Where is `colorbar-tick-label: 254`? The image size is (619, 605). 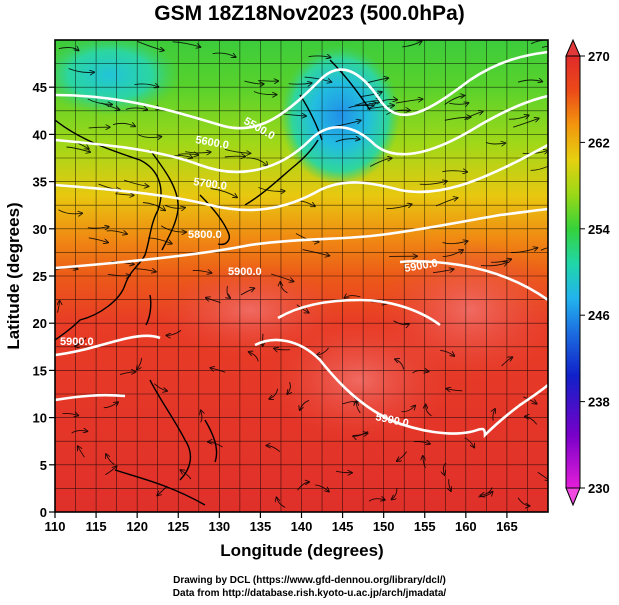
colorbar-tick-label: 254 is located at coordinates (599, 229).